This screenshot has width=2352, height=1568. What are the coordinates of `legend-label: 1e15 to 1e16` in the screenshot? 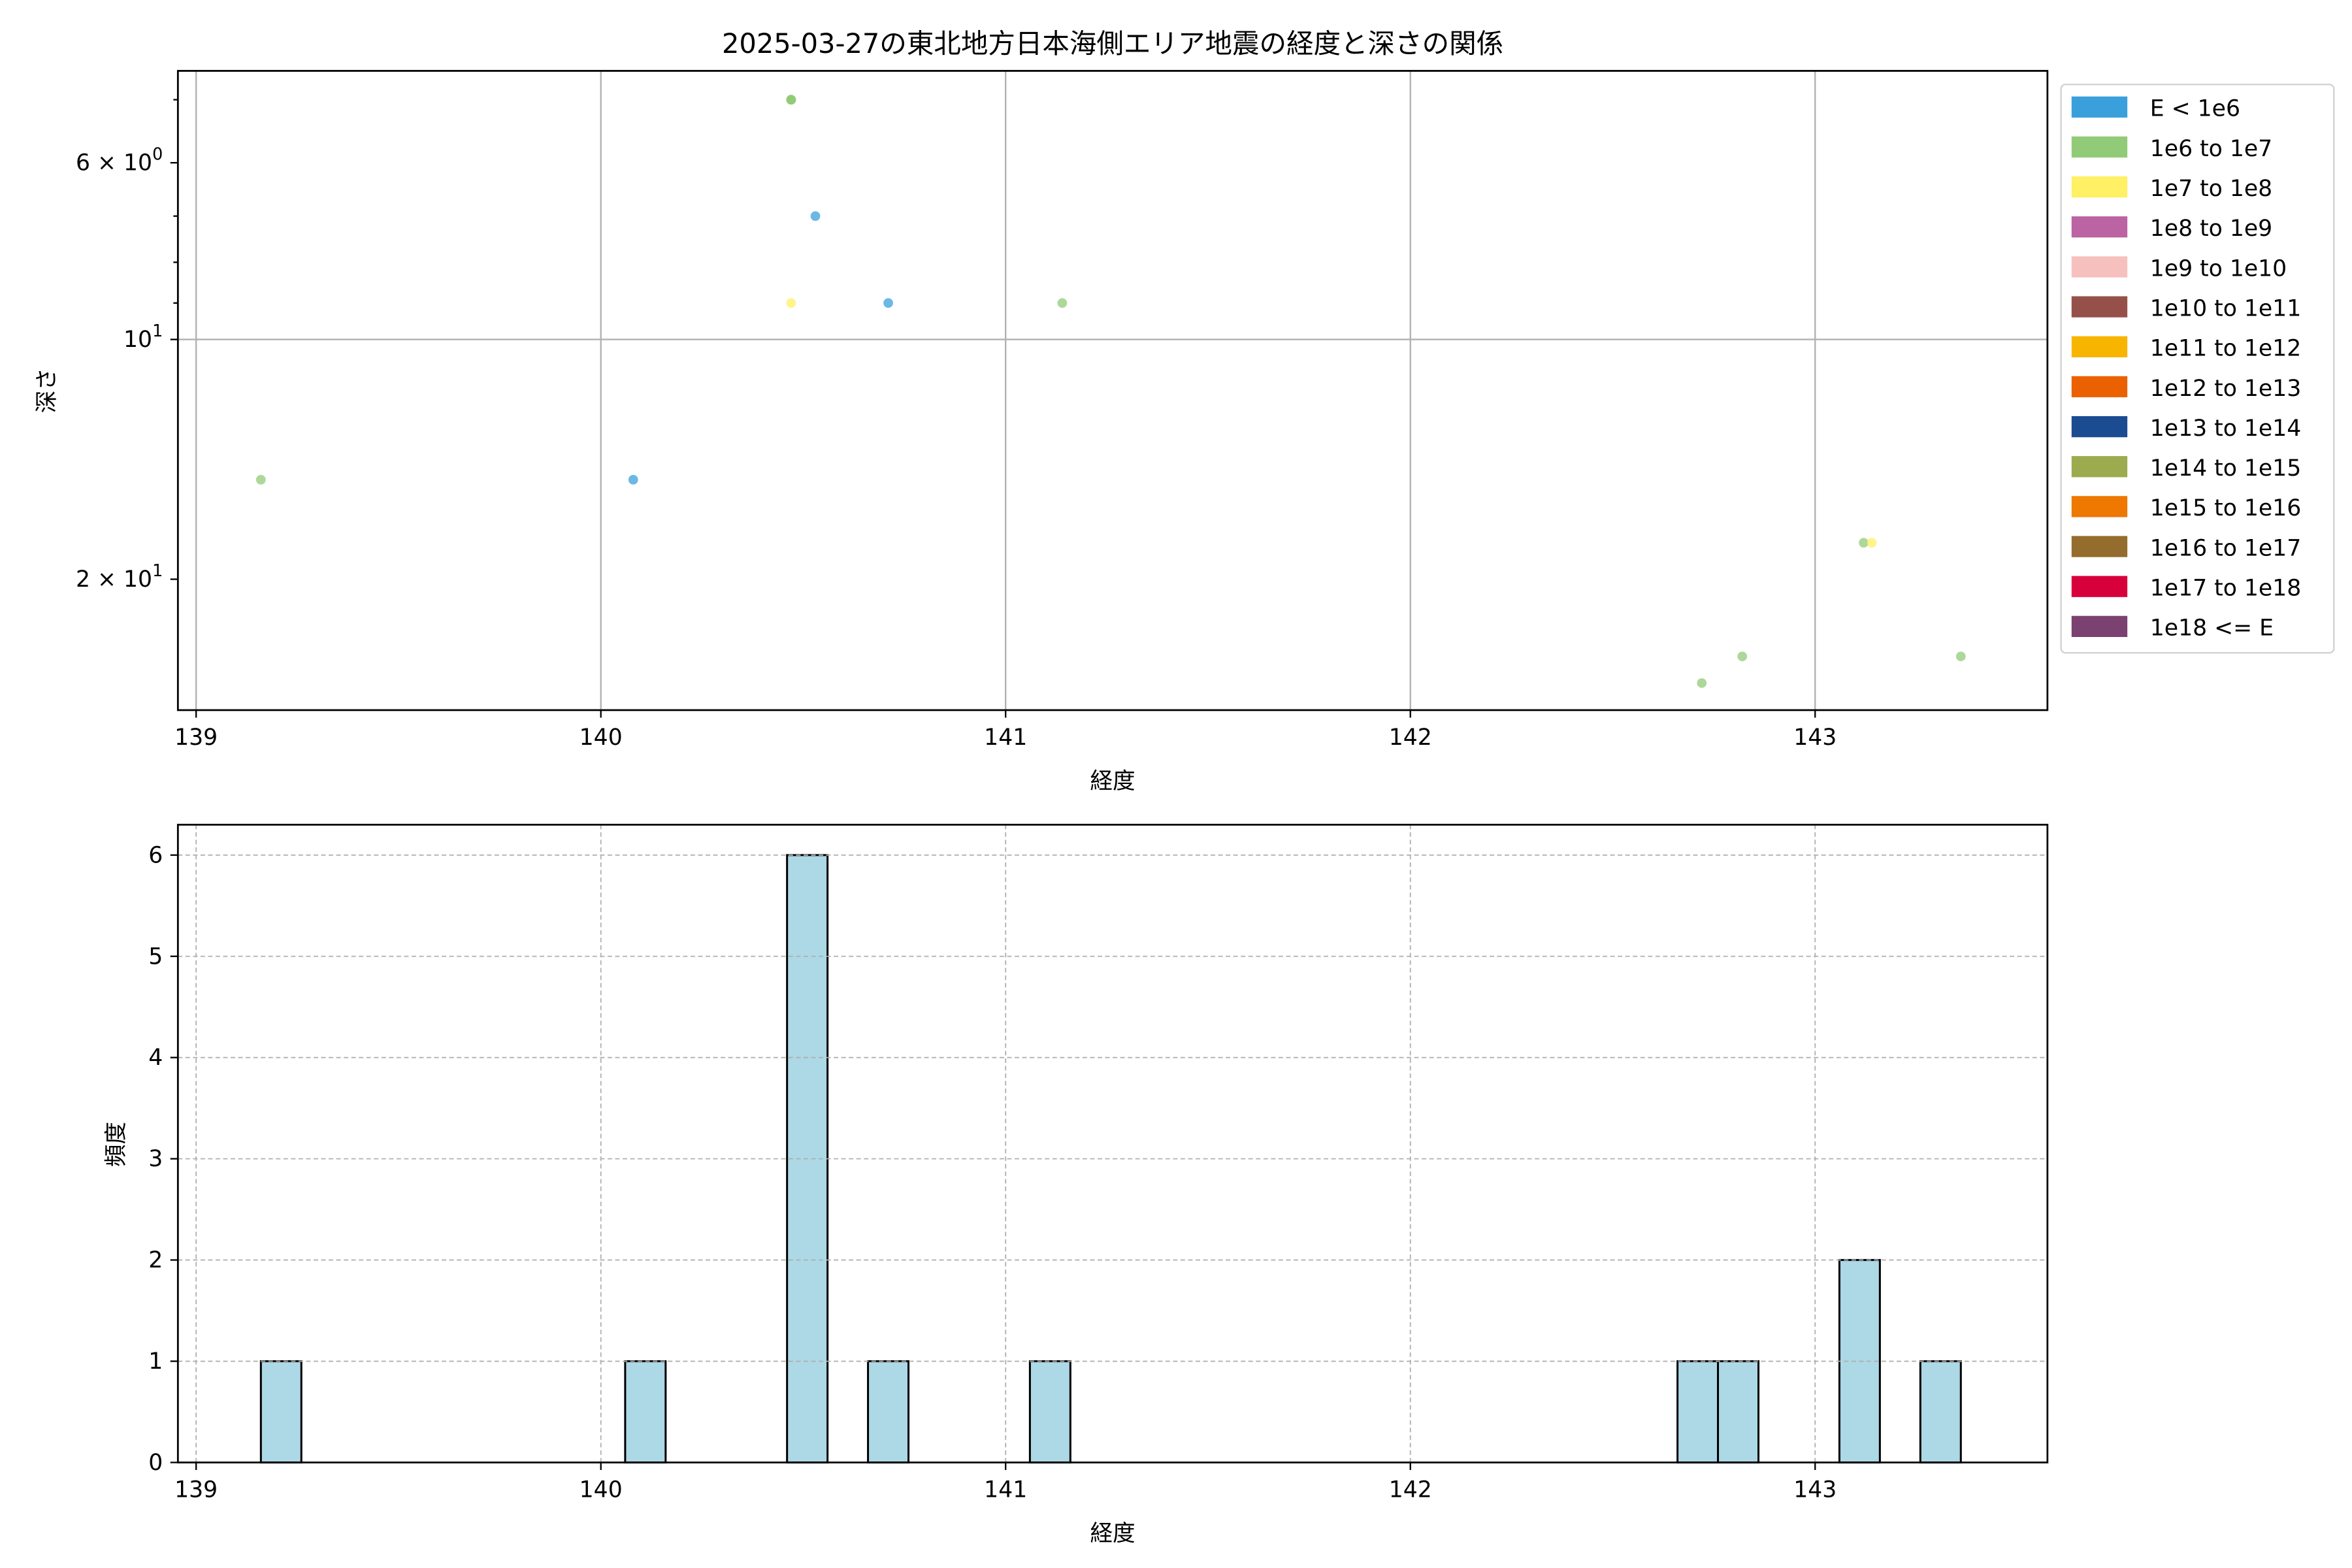 It's located at (2225, 508).